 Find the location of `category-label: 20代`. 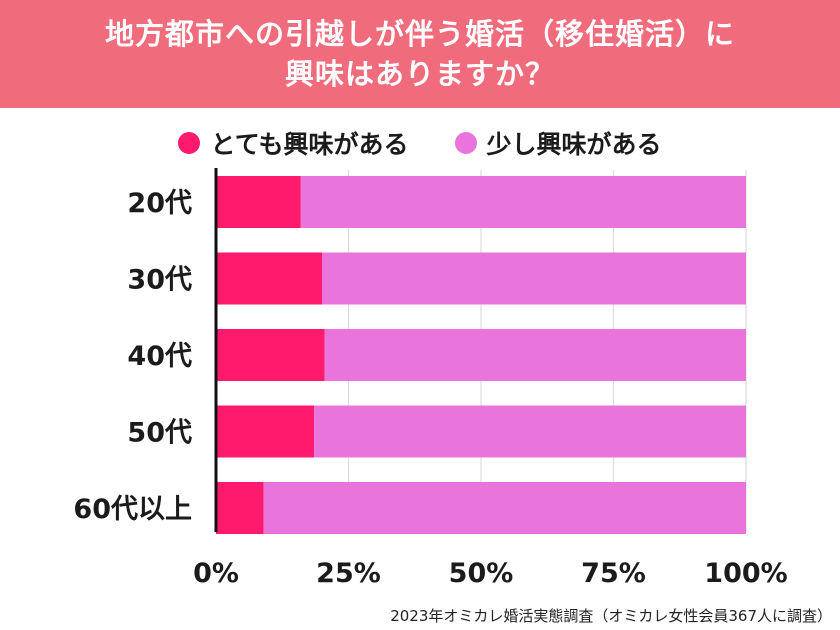

category-label: 20代 is located at coordinates (159, 203).